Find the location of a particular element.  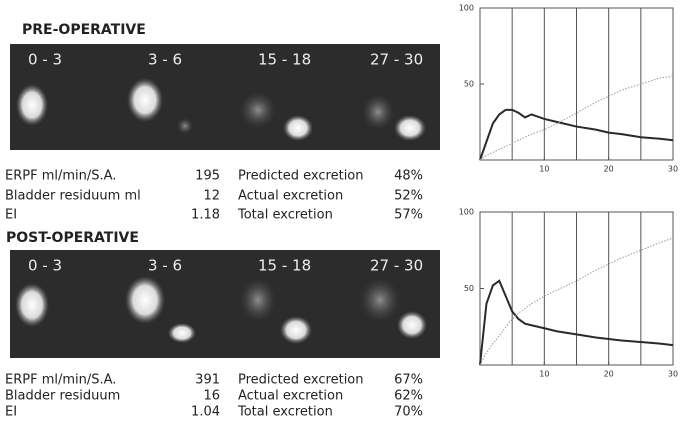

stat-value: 1.04 is located at coordinates (205, 412).